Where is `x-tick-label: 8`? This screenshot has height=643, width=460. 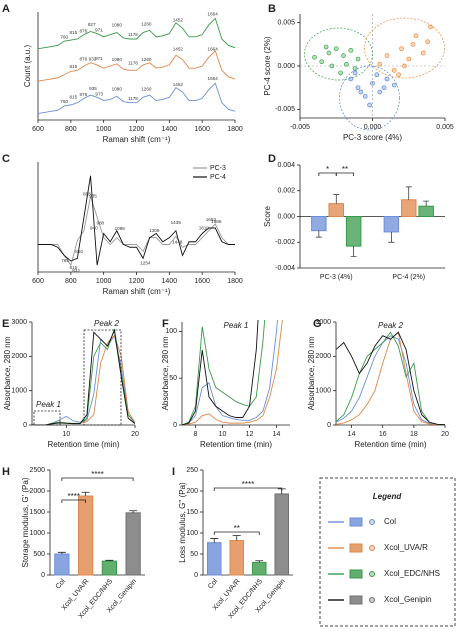
x-tick-label: 8 is located at coordinates (196, 434).